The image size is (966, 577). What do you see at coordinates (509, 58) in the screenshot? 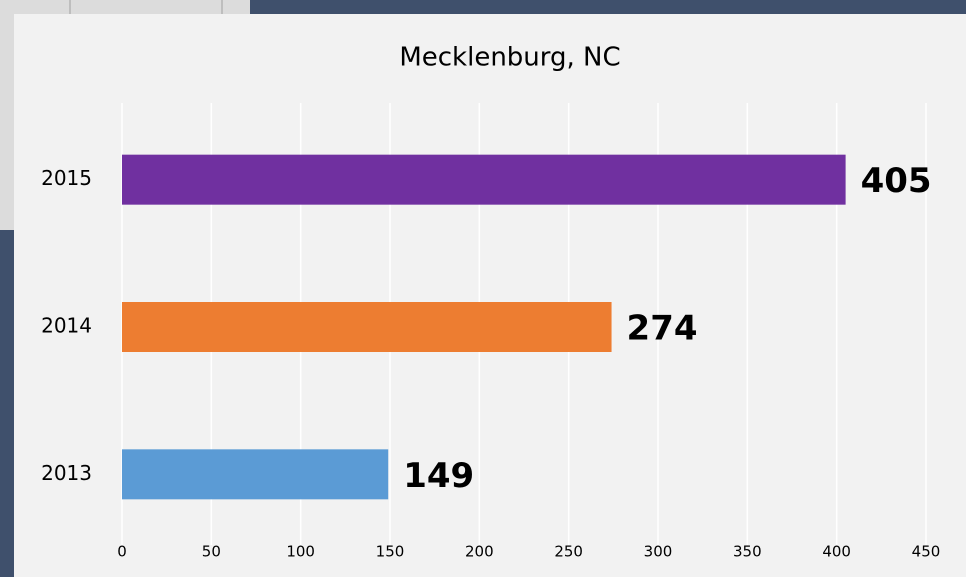
I see `chart-title: Mecklenburg, NC` at bounding box center [509, 58].